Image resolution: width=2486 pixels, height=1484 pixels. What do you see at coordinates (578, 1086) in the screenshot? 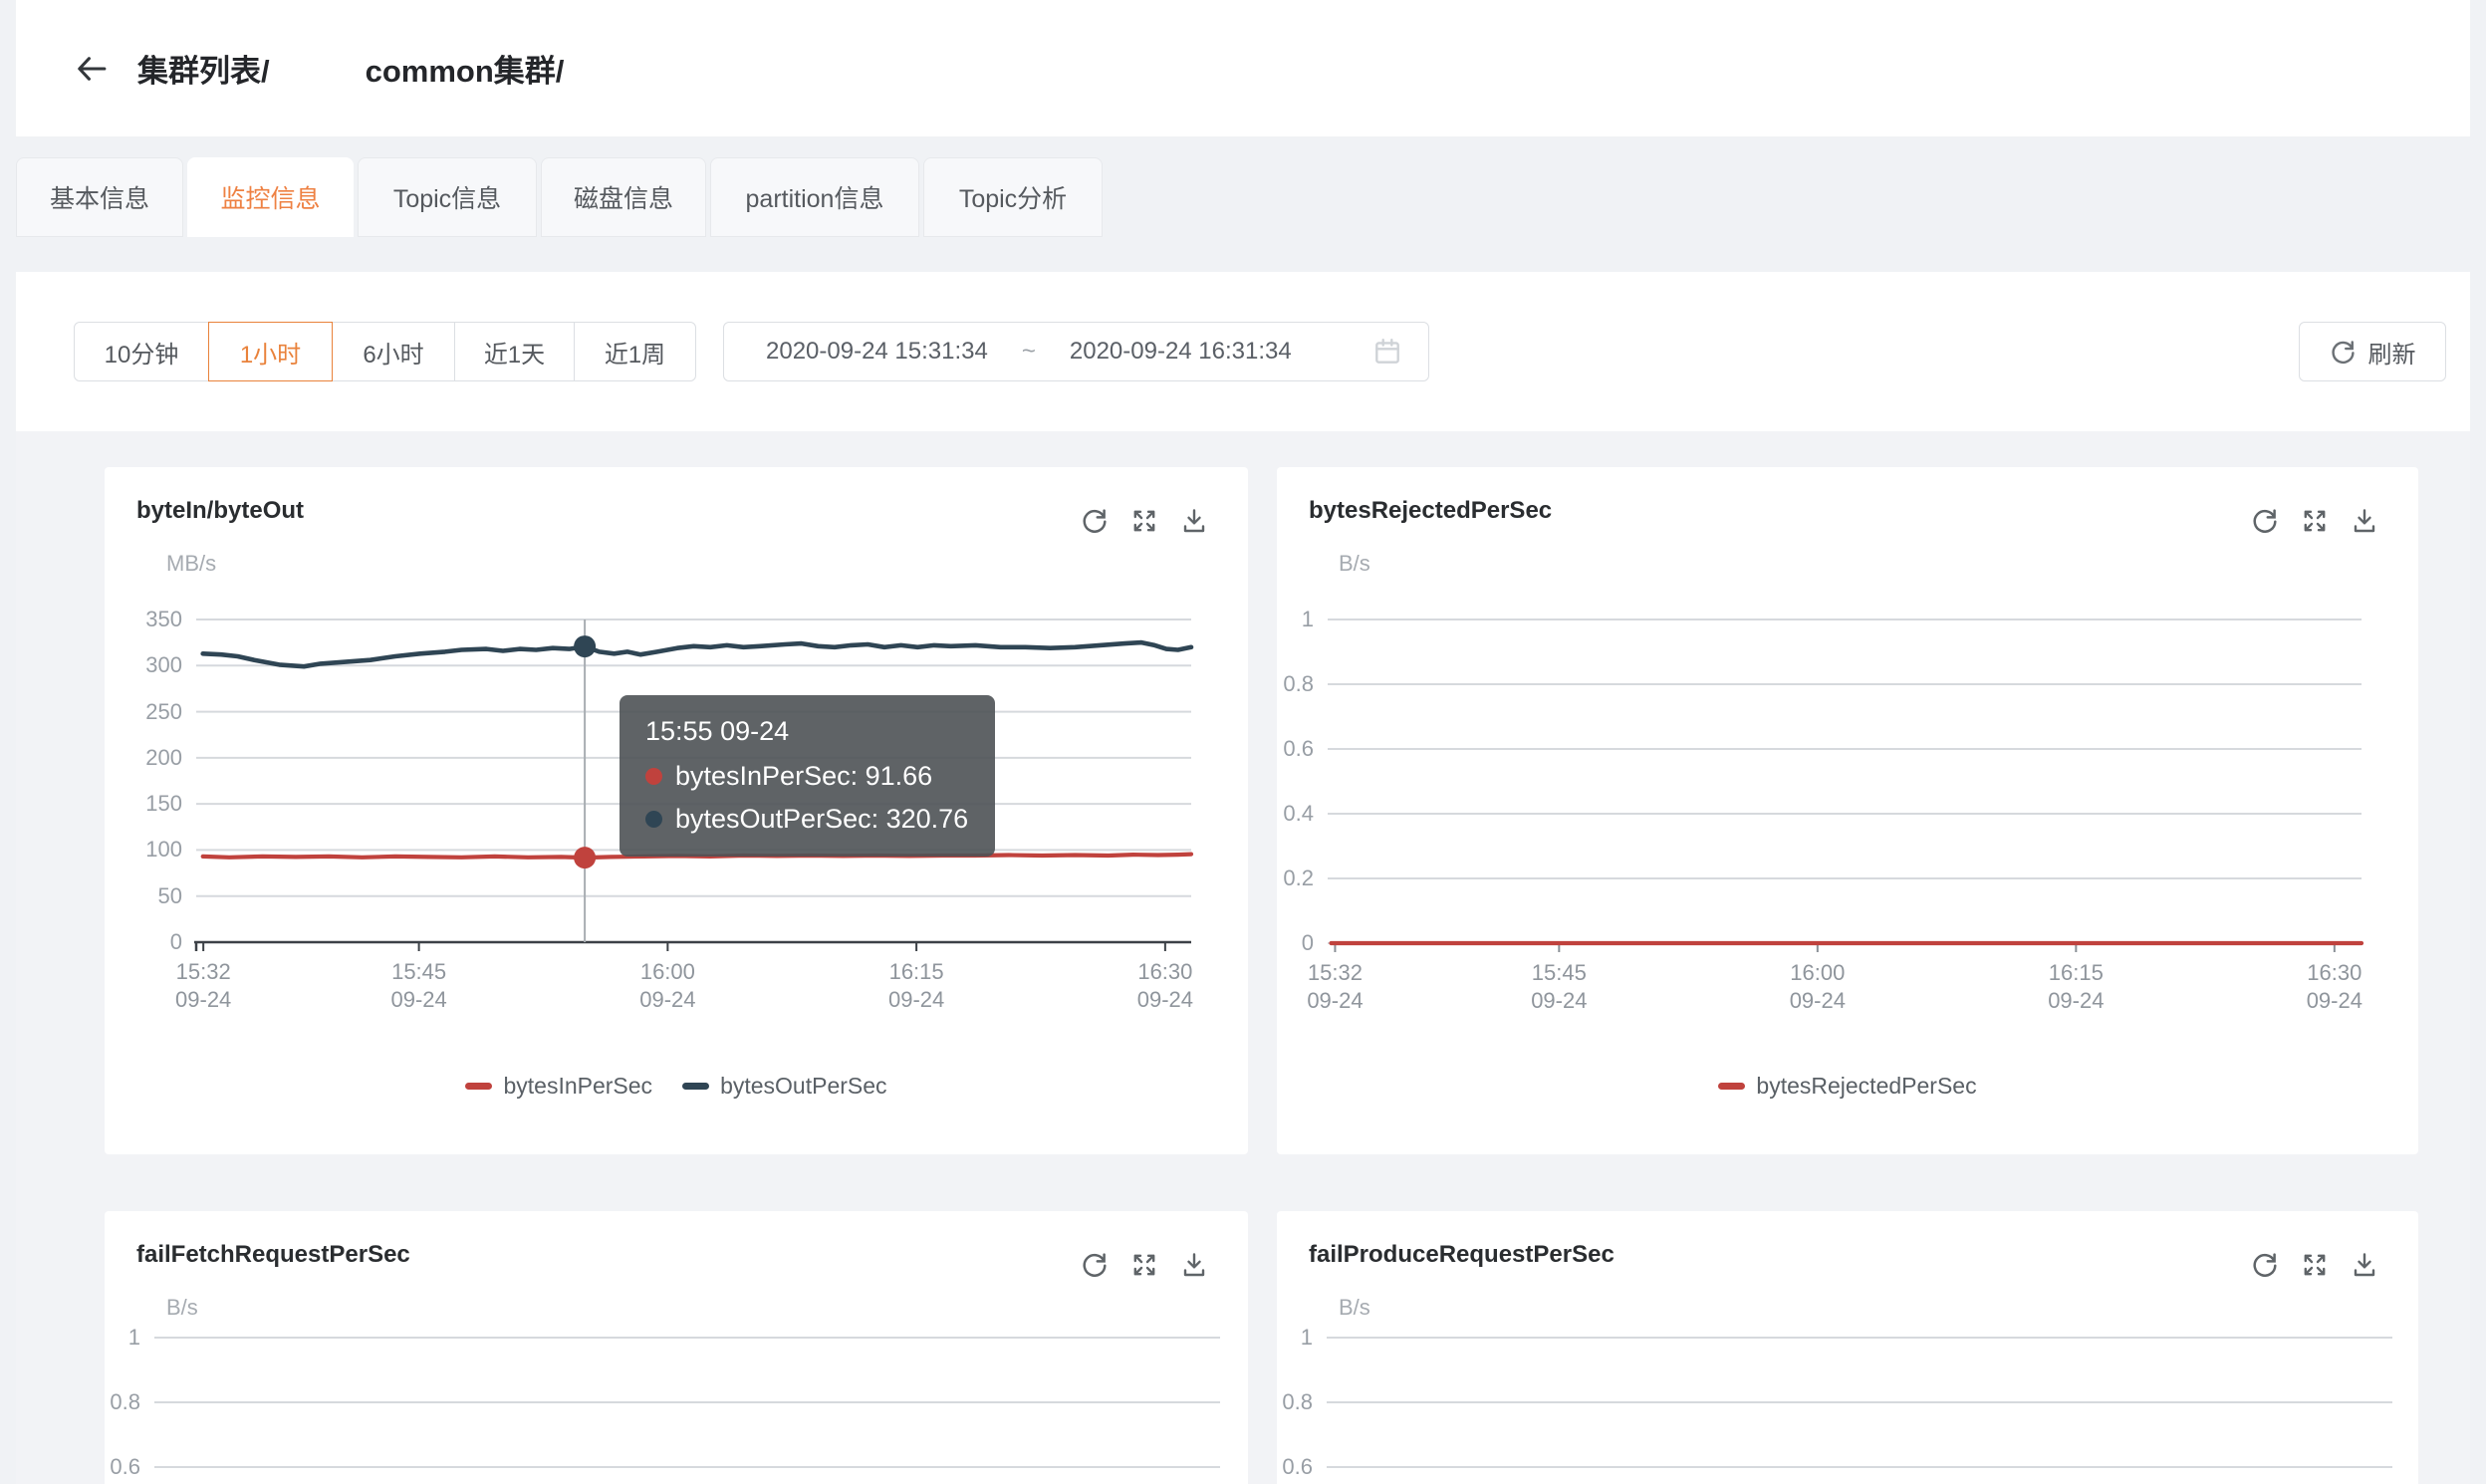
I see `legend-label: bytesInPerSec` at bounding box center [578, 1086].